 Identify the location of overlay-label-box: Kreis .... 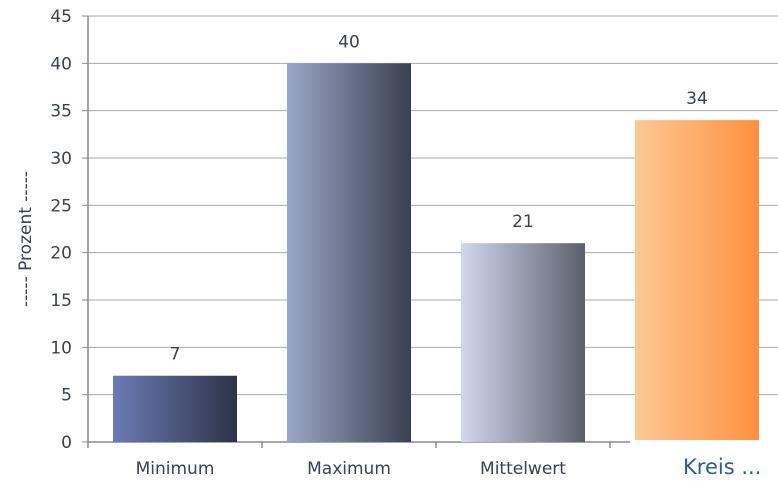
(704, 460).